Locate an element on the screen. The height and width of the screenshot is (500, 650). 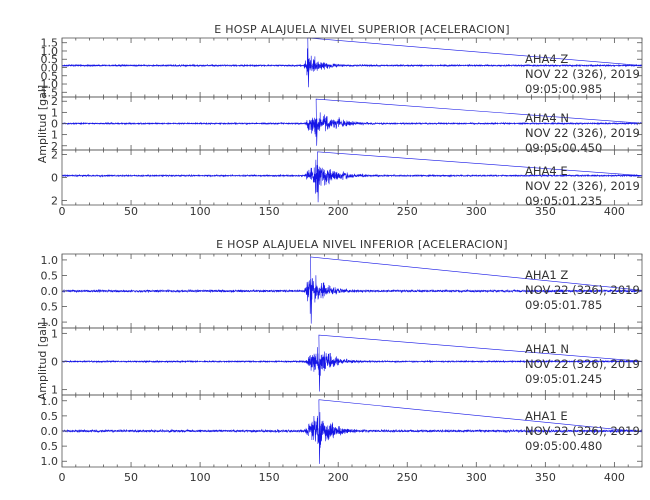
channel-label: AHA1 E is located at coordinates (546, 416).